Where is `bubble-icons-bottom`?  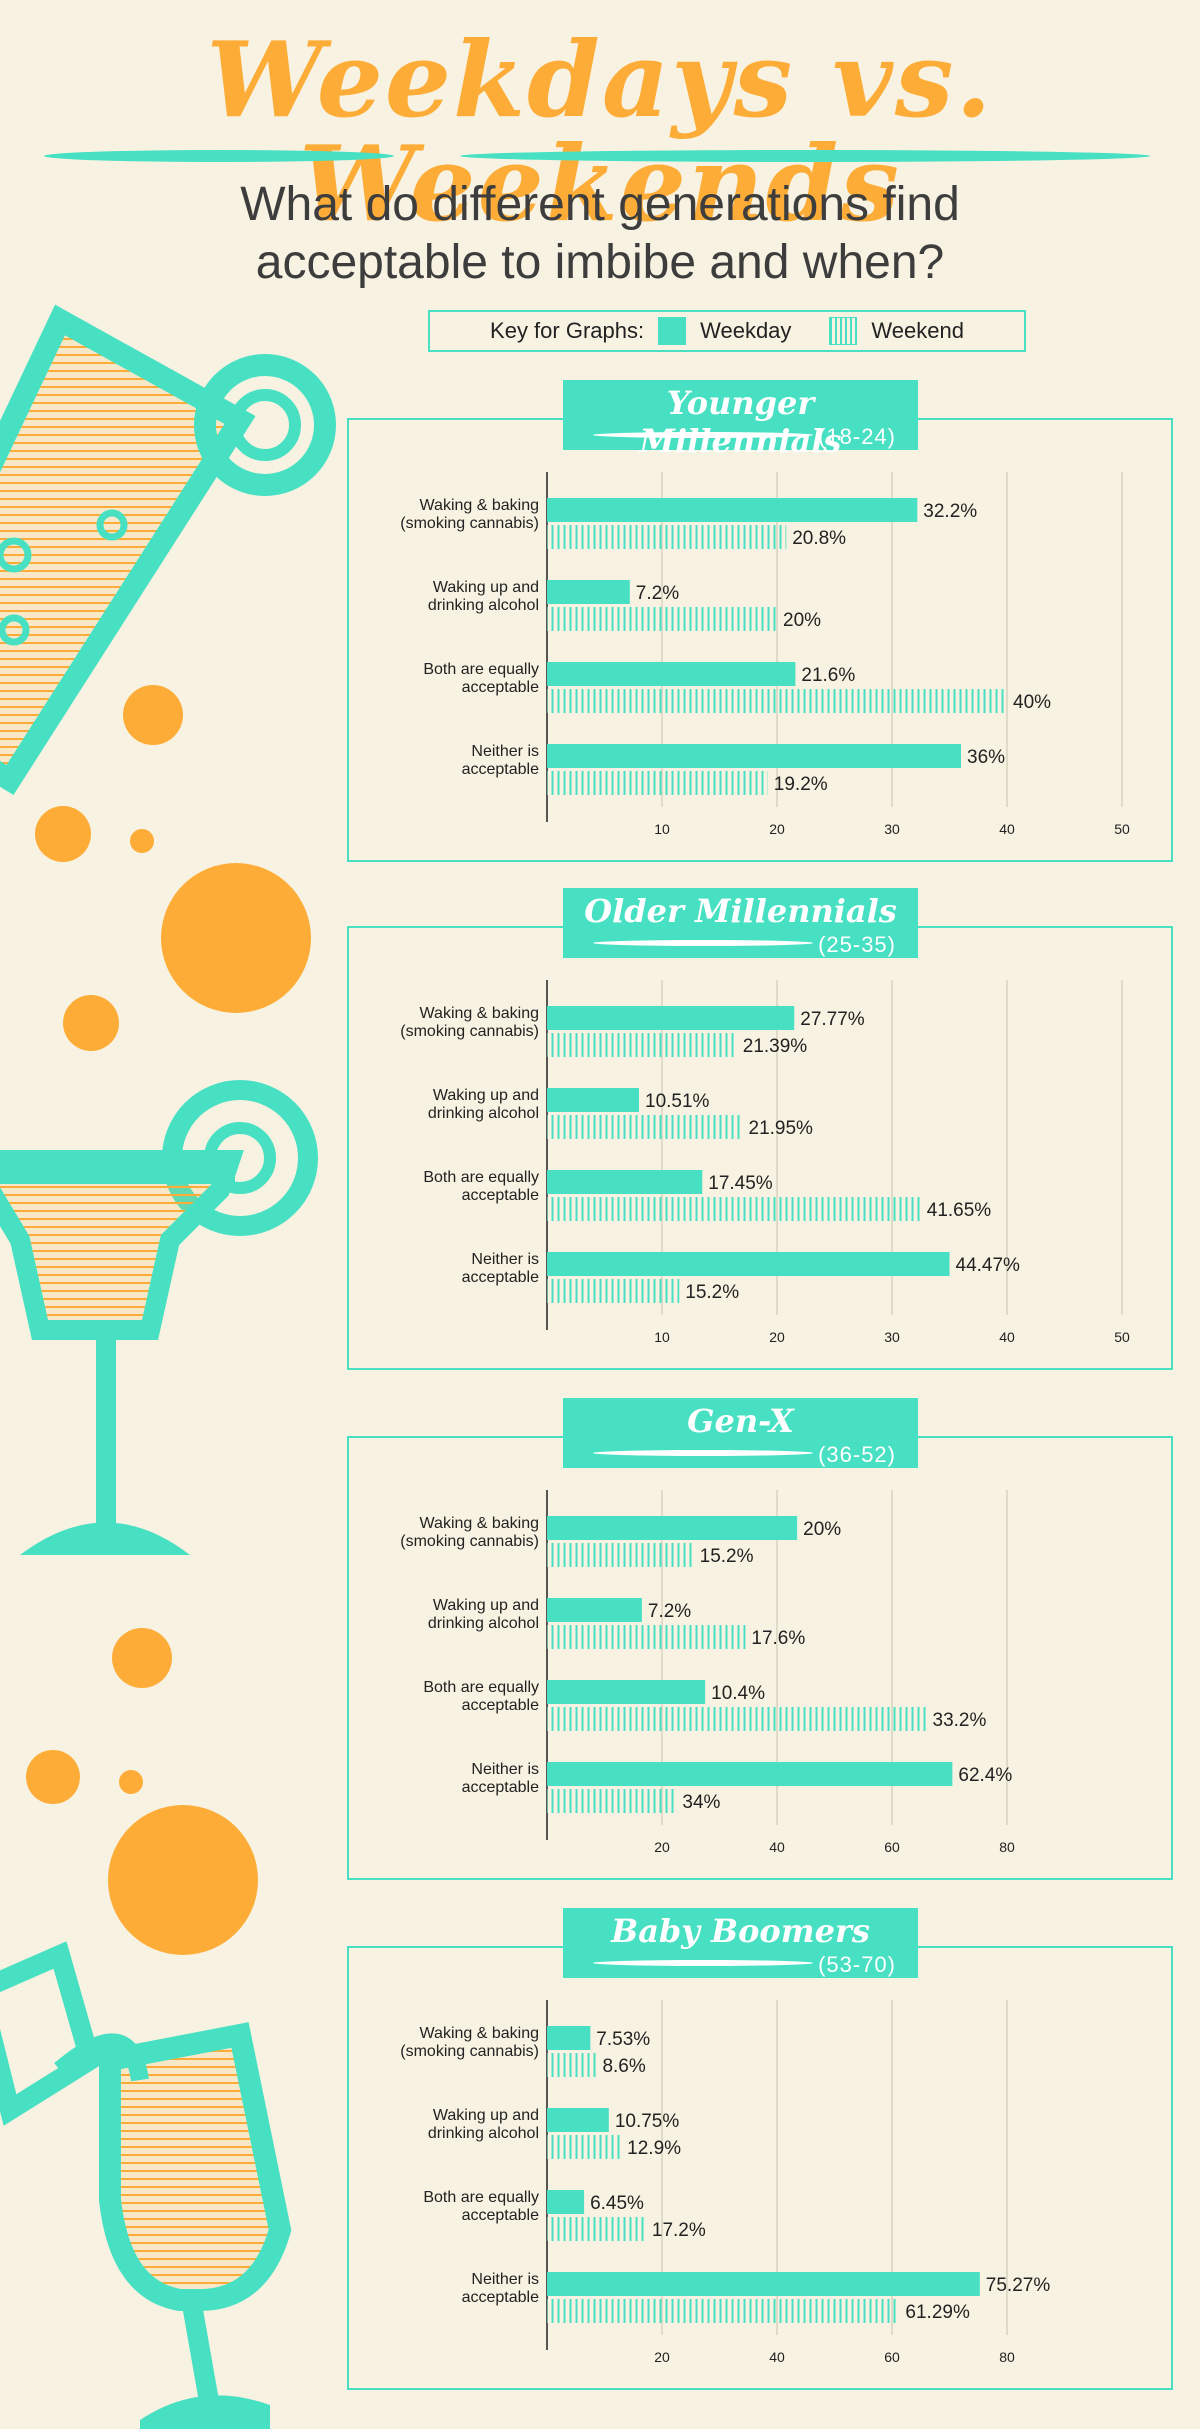 bubble-icons-bottom is located at coordinates (142, 1791).